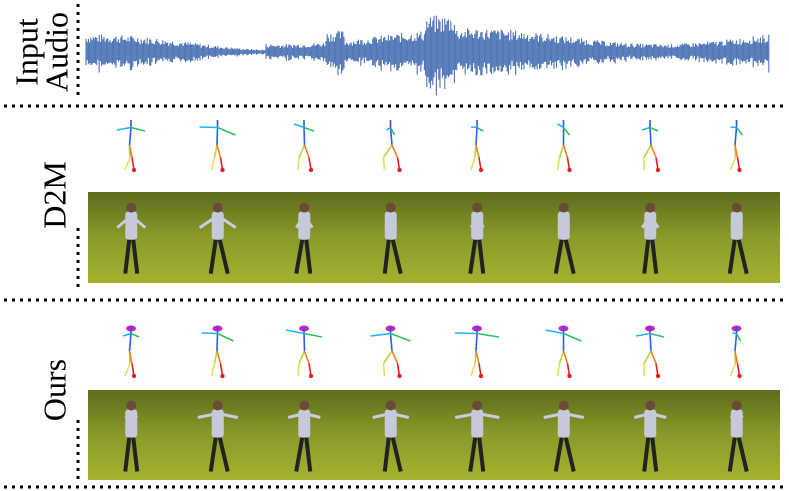  Describe the element at coordinates (54, 195) in the screenshot. I see `row-label: D2M` at that location.